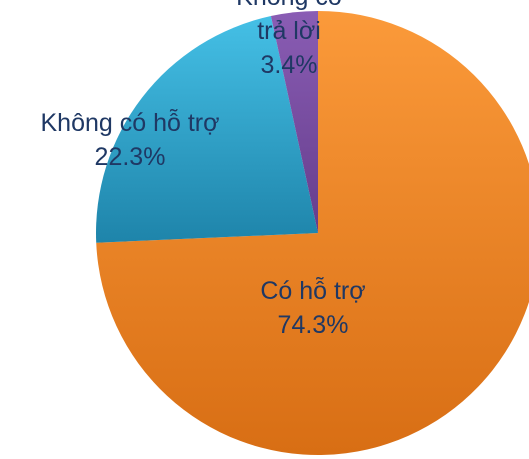 The width and height of the screenshot is (529, 459). Describe the element at coordinates (289, 31) in the screenshot. I see `slice-category-label: trả lời` at that location.